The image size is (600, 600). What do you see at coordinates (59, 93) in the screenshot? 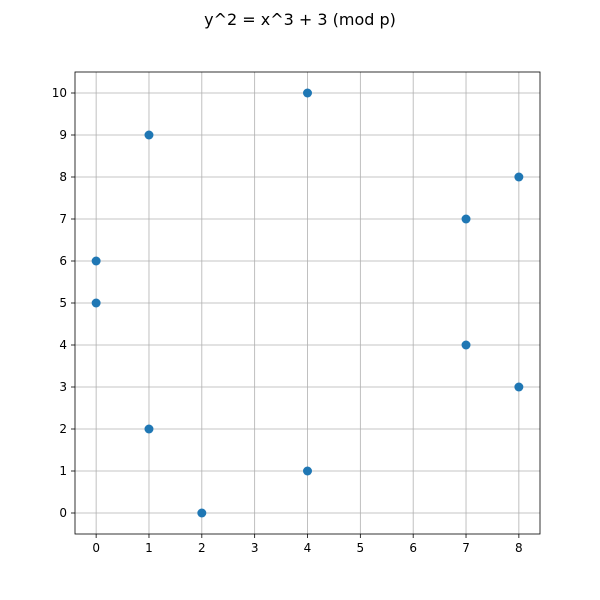
I see `y-tick-label: 10` at bounding box center [59, 93].